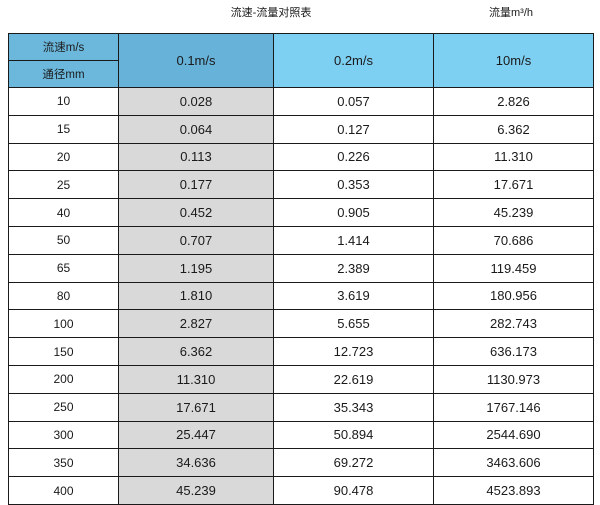  What do you see at coordinates (513, 324) in the screenshot?
I see `cell-v3: 282.743` at bounding box center [513, 324].